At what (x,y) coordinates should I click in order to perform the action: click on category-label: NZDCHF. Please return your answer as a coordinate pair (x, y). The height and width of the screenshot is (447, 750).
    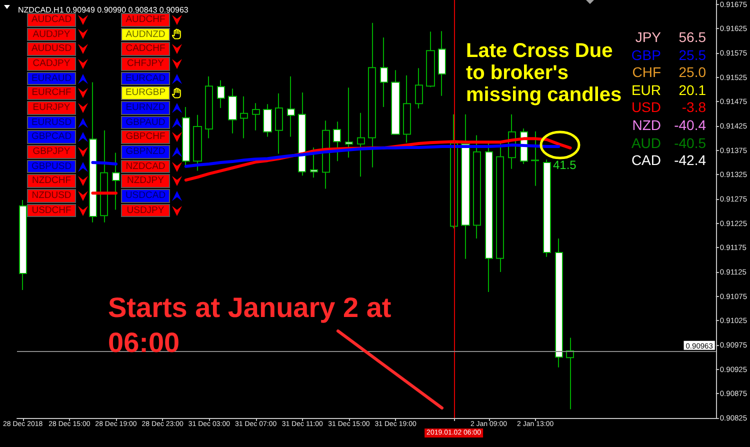
    Looking at the image, I should click on (52, 180).